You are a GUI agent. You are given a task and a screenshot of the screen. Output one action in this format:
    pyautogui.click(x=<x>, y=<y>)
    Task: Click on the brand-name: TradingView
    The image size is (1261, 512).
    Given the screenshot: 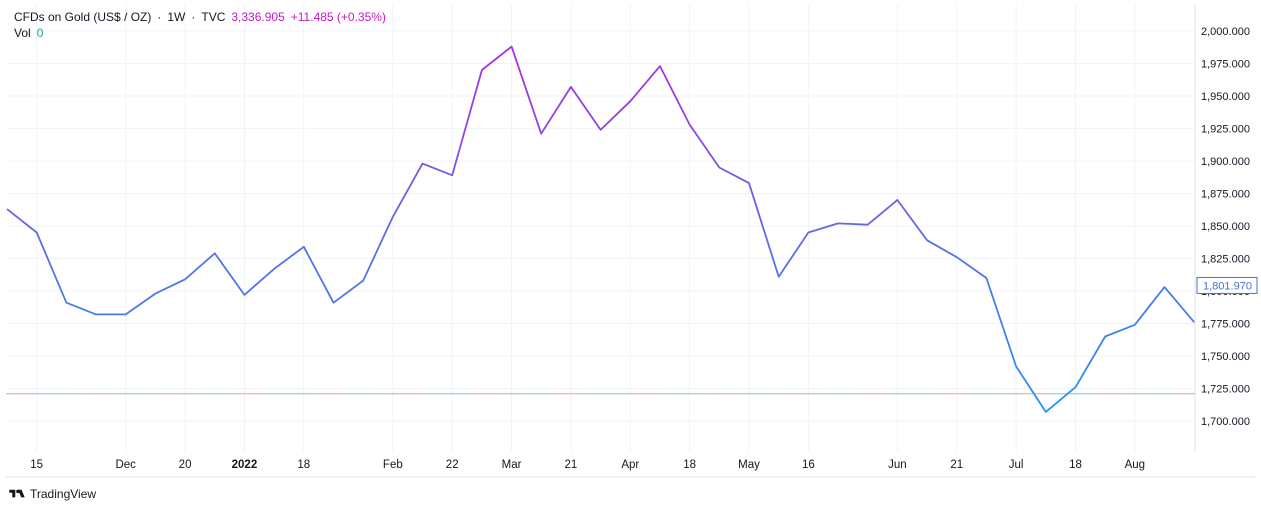 What is the action you would take?
    pyautogui.click(x=63, y=494)
    